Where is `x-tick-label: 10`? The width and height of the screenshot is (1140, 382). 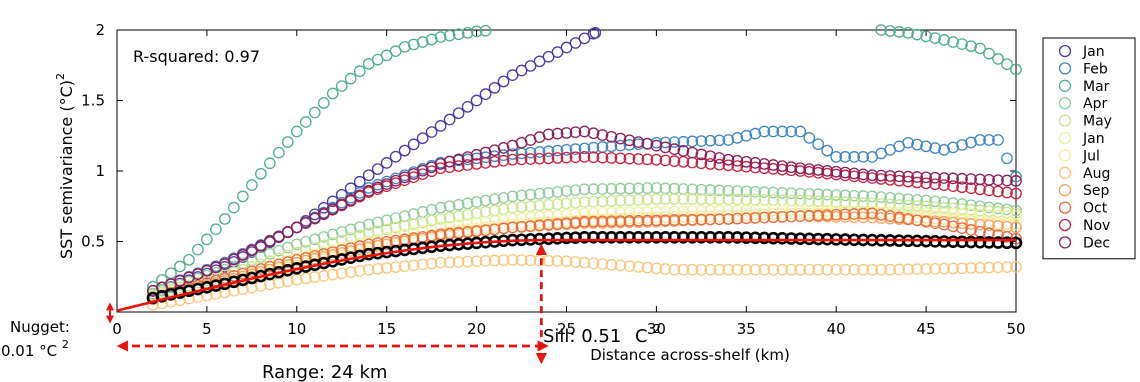
x-tick-label: 10 is located at coordinates (296, 329).